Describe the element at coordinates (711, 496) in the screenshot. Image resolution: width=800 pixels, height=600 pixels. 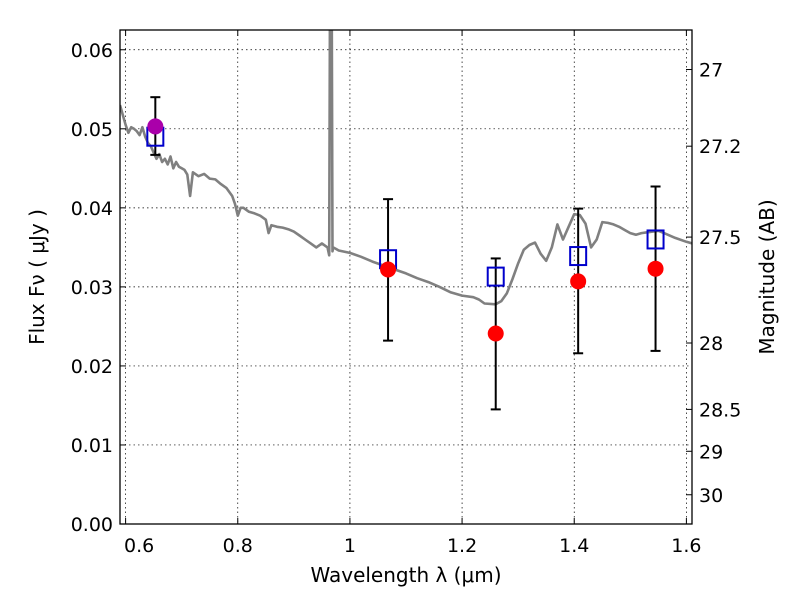
I see `right-tick-label: 30` at that location.